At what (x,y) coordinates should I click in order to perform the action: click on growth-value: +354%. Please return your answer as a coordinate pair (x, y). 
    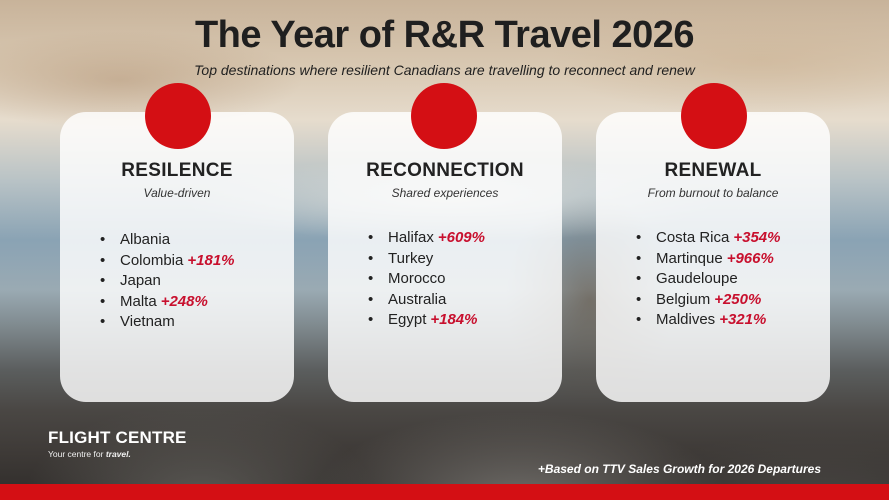
    Looking at the image, I should click on (757, 237).